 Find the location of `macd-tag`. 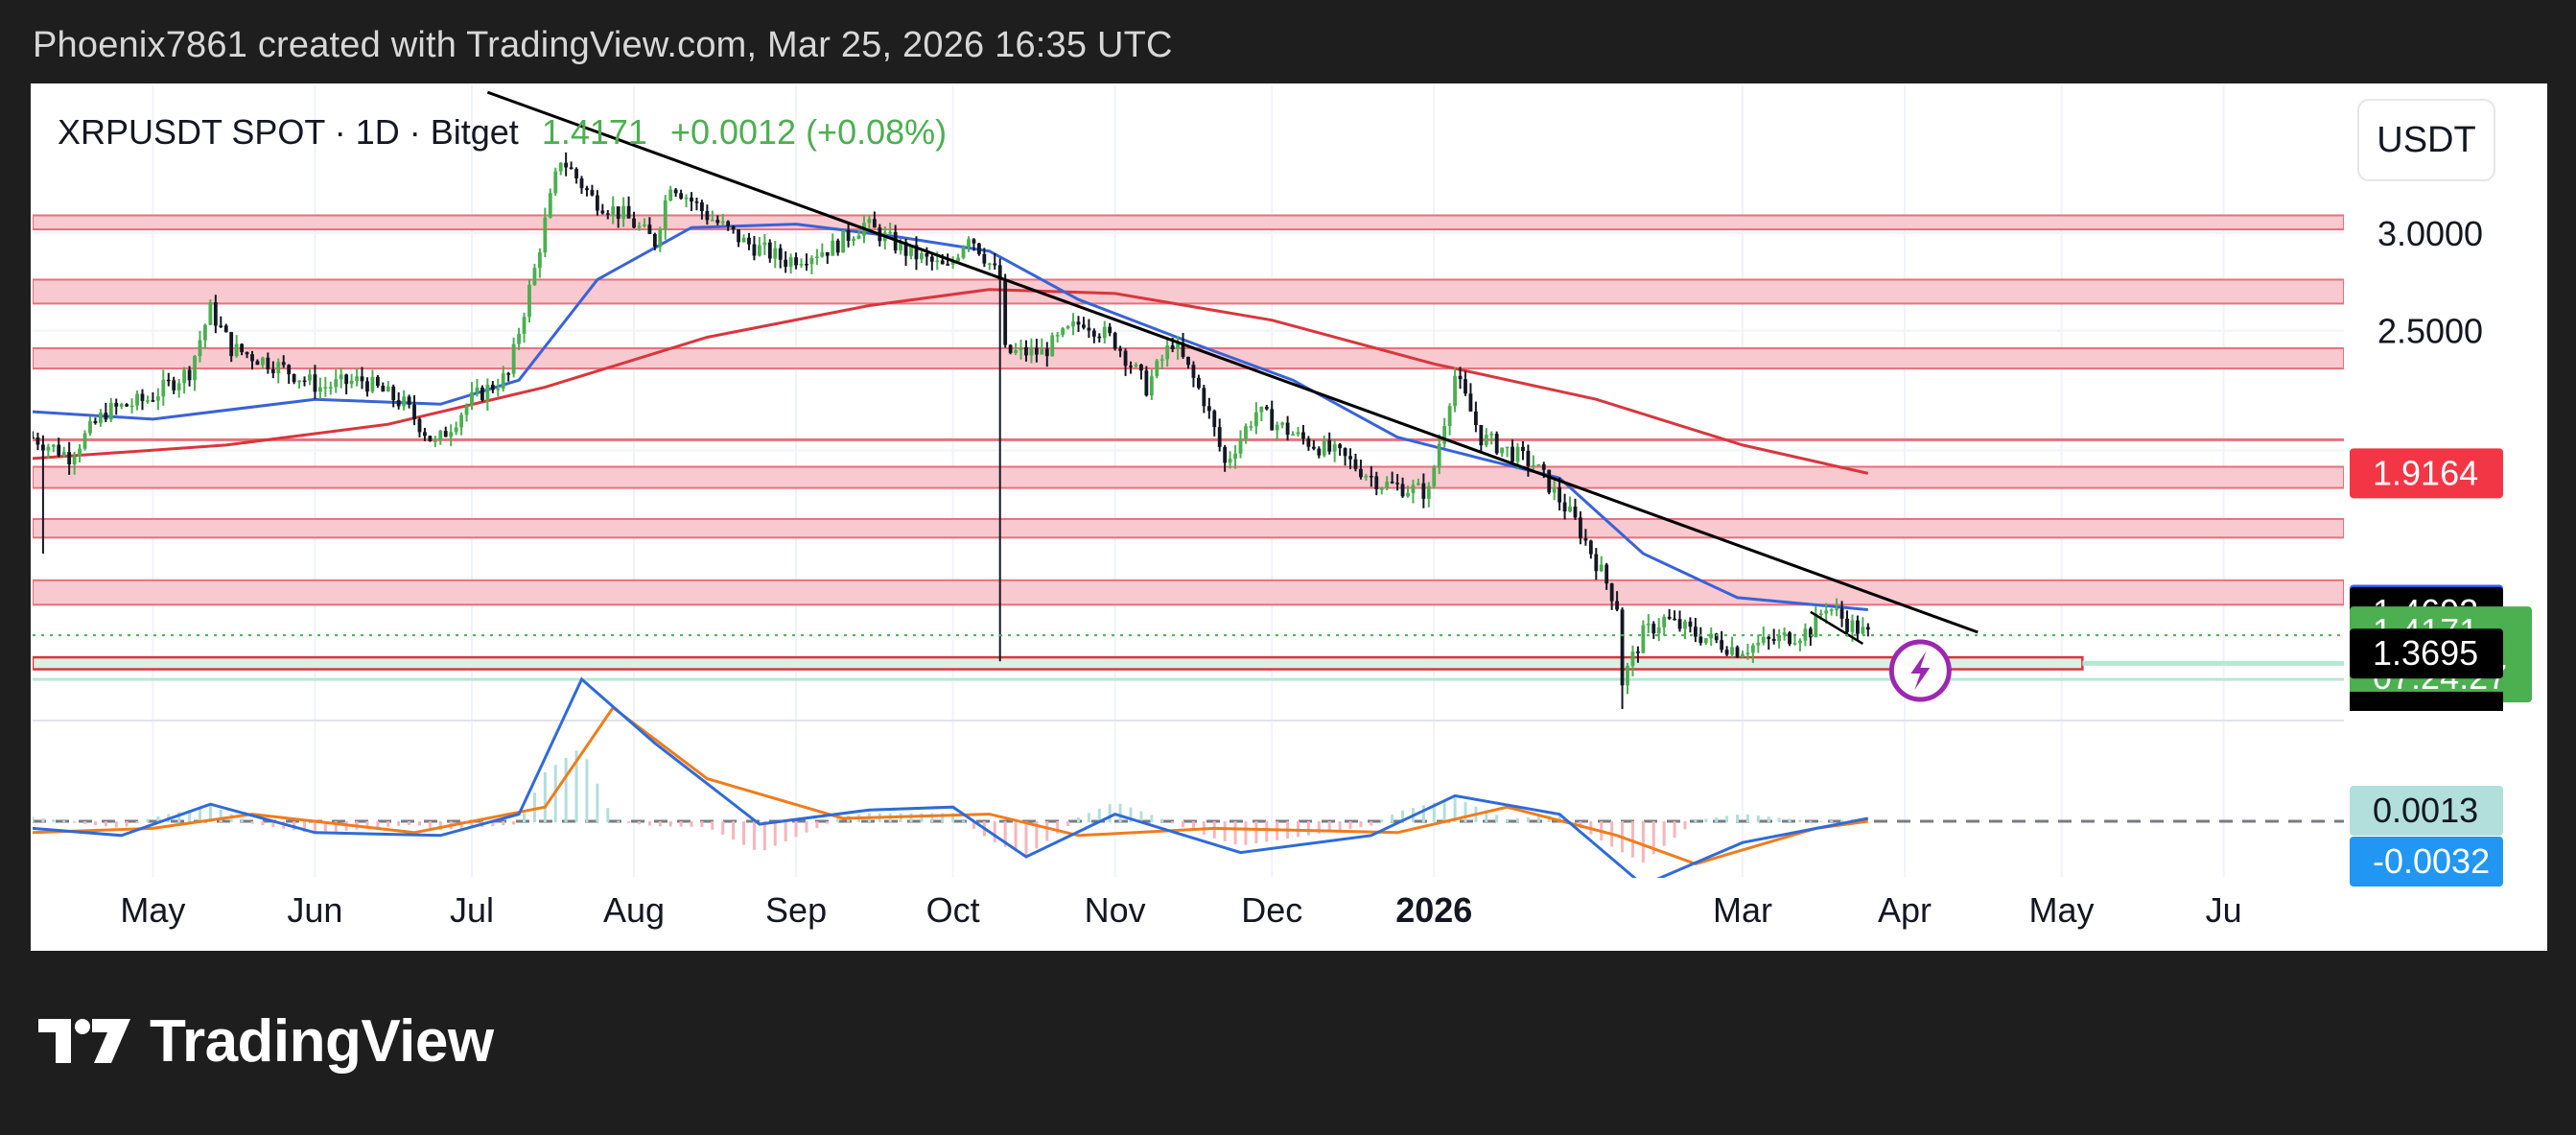

macd-tag is located at coordinates (2426, 811).